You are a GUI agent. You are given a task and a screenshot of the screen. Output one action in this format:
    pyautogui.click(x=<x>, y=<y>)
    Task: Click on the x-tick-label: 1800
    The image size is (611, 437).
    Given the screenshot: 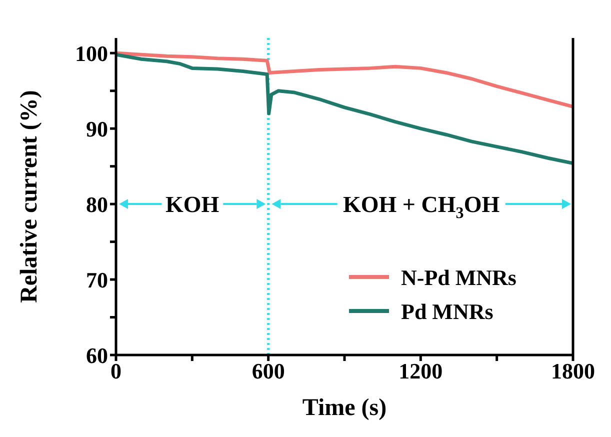 What is the action you would take?
    pyautogui.click(x=573, y=371)
    